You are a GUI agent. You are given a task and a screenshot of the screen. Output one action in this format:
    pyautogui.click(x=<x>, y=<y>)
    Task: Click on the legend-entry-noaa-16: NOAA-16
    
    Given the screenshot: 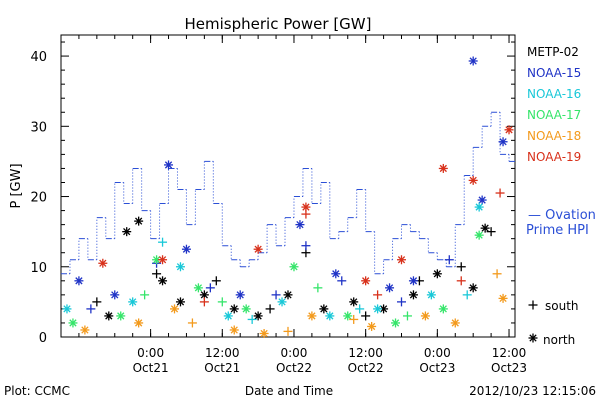 What is the action you would take?
    pyautogui.click(x=554, y=94)
    